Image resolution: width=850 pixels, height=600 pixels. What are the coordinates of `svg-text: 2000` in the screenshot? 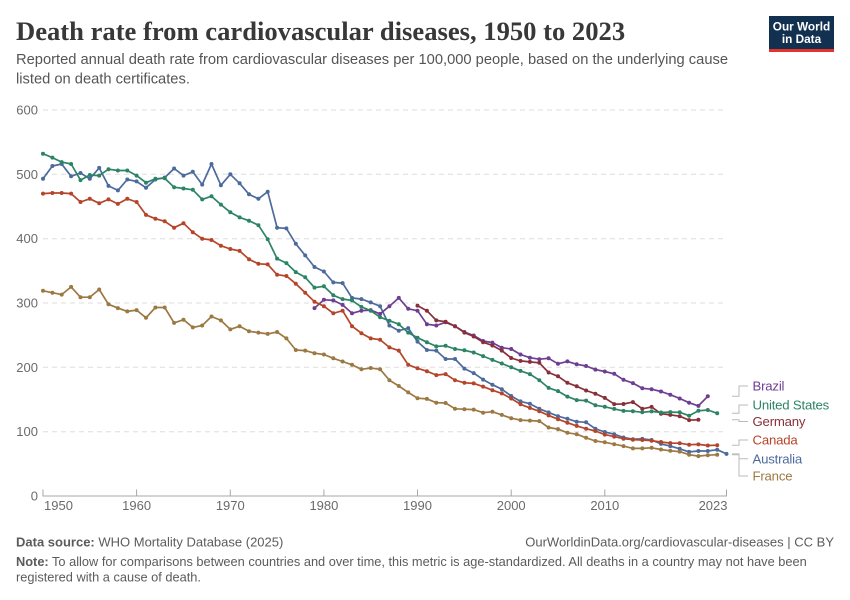 It's located at (511, 505).